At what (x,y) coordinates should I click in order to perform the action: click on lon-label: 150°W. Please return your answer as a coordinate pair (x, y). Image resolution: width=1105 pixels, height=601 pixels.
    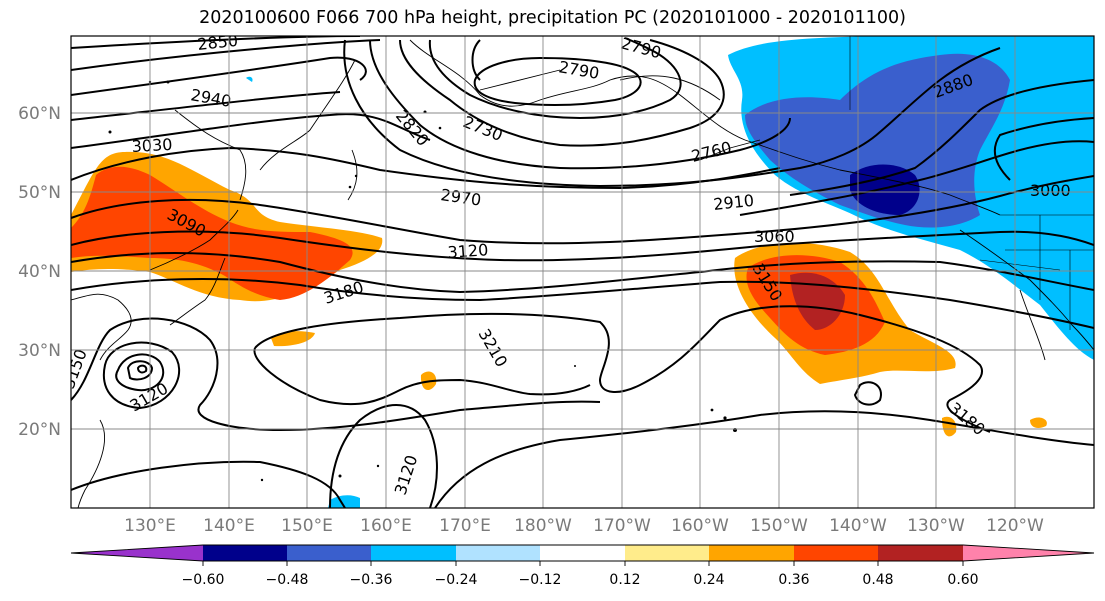
    Looking at the image, I should click on (779, 526).